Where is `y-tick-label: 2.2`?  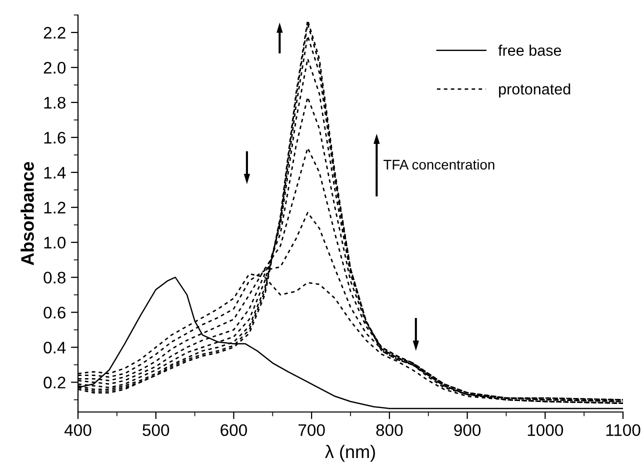 y-tick-label: 2.2 is located at coordinates (55, 32).